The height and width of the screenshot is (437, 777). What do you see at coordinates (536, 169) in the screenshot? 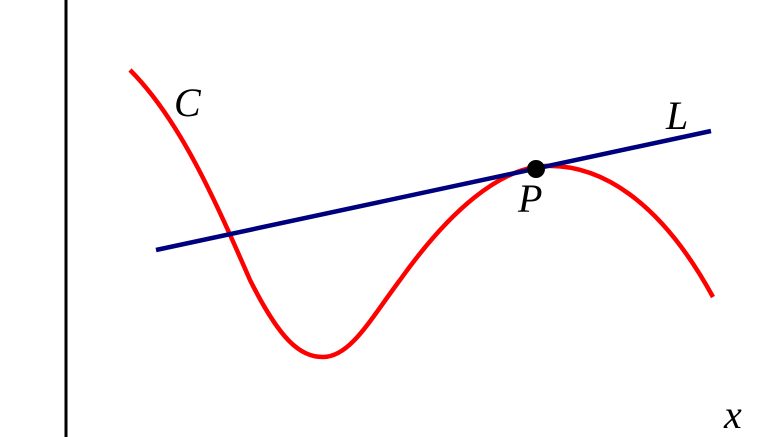
I see `tangent-point` at bounding box center [536, 169].